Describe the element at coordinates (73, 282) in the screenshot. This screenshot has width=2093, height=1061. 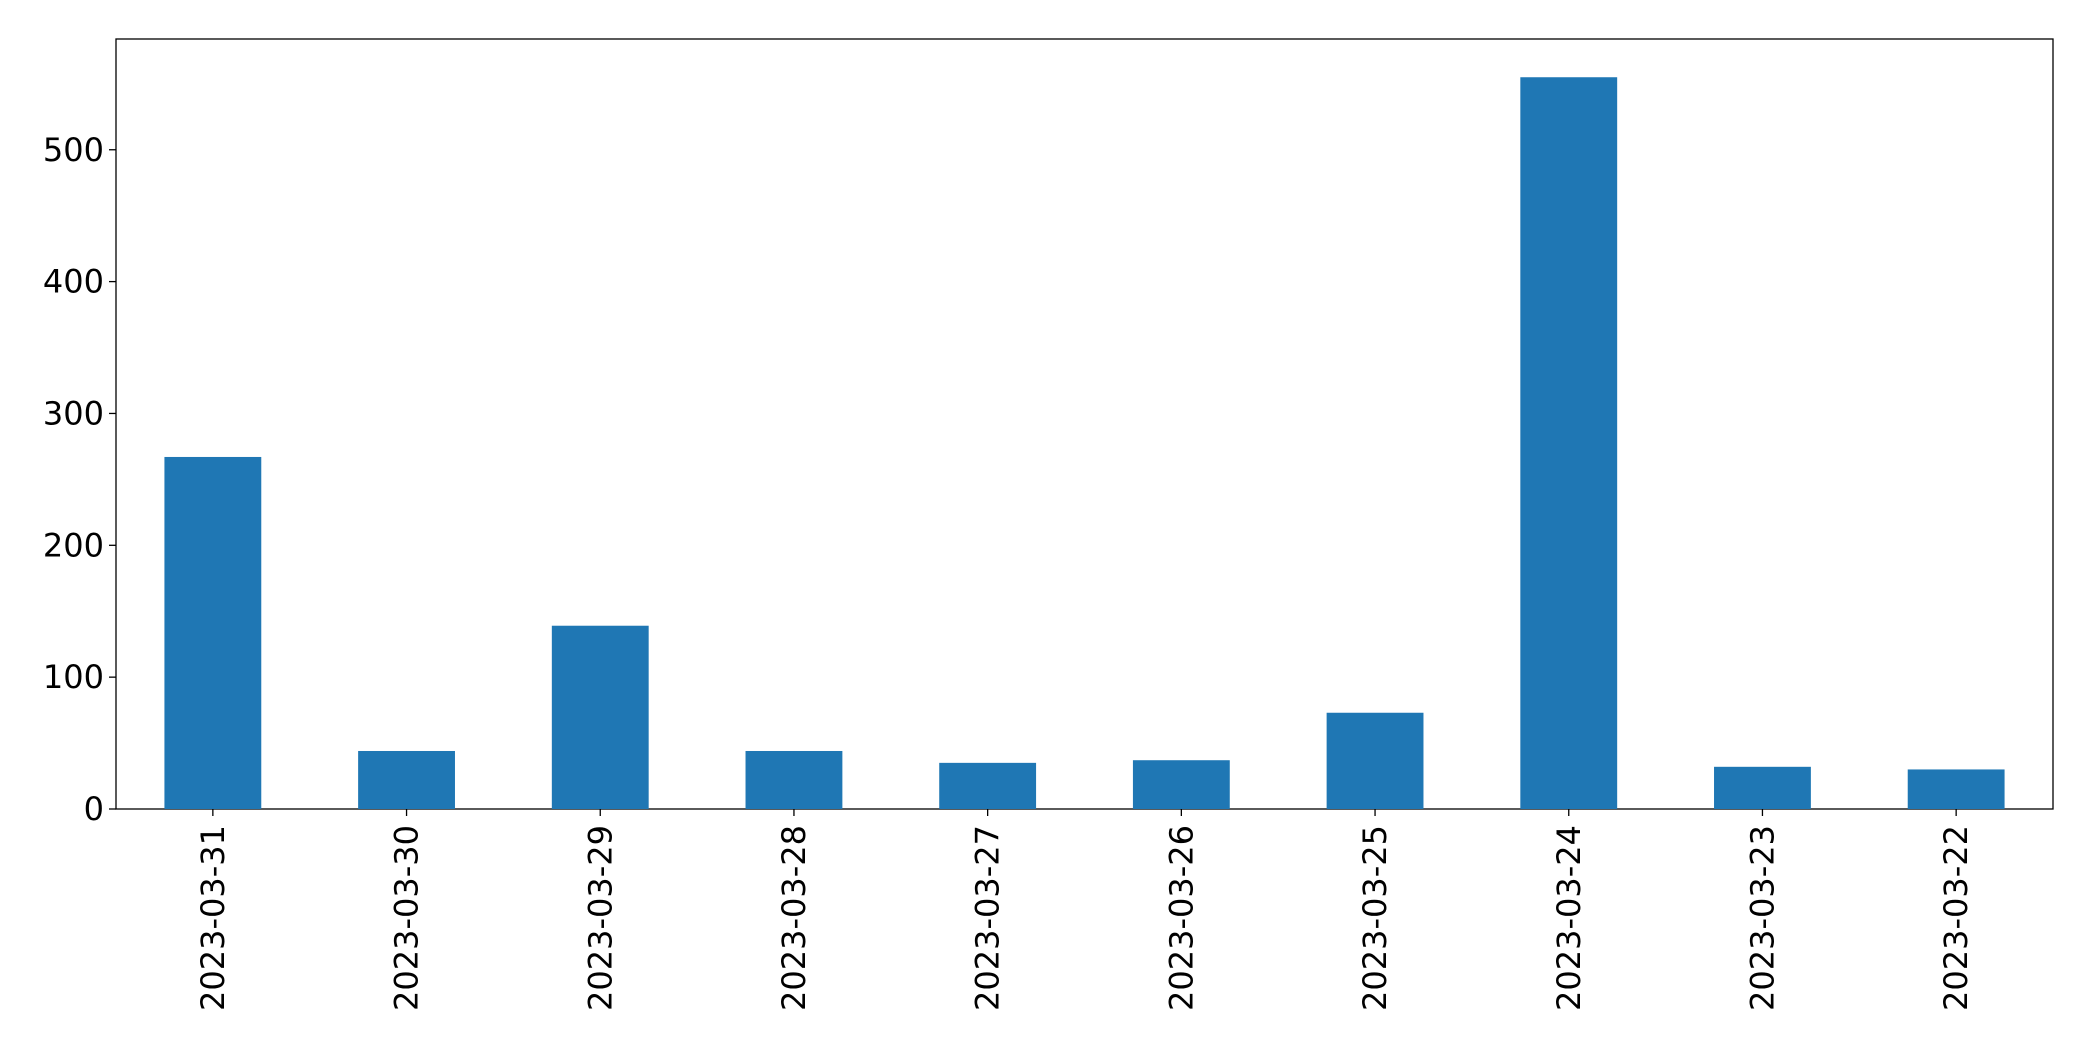
I see `y-tick-label: 400` at that location.